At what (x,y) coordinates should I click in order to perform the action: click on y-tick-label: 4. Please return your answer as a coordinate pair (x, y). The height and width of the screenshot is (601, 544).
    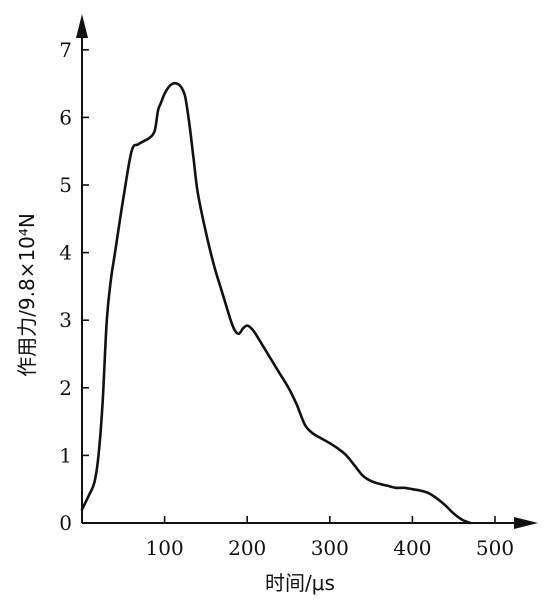
    Looking at the image, I should click on (65, 253).